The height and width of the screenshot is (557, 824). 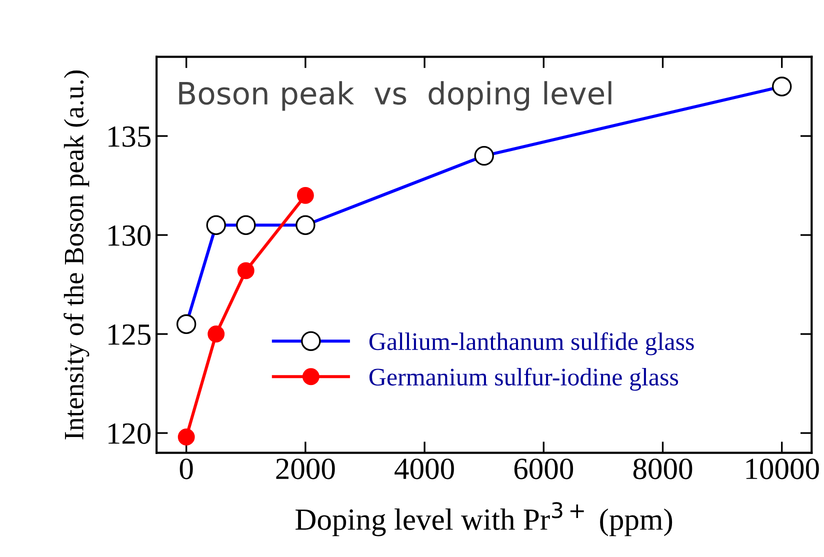 What do you see at coordinates (129, 235) in the screenshot?
I see `y-tick-label: 130` at bounding box center [129, 235].